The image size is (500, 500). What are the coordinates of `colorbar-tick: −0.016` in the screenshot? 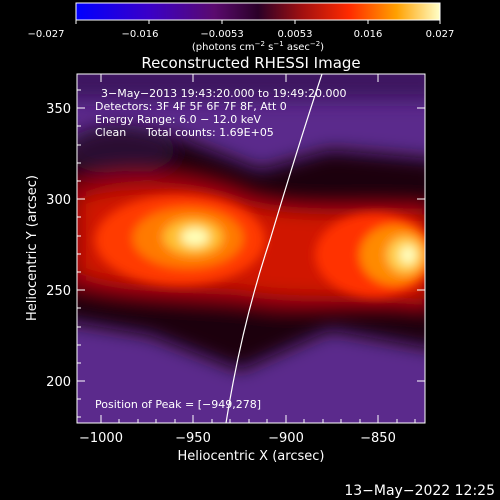 It's located at (139, 34).